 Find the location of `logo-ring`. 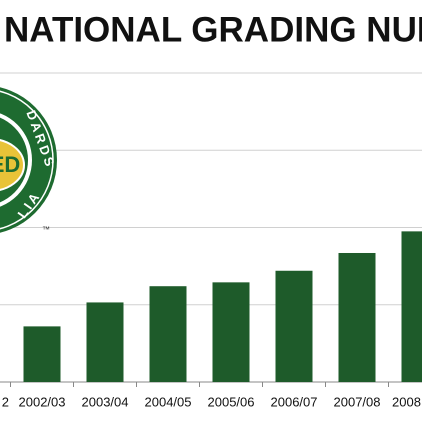

logo-ring is located at coordinates (27, 160).